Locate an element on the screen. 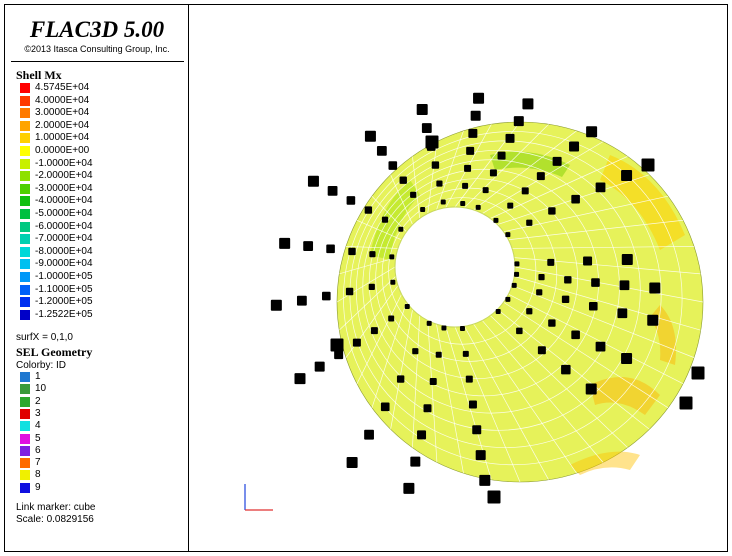 The height and width of the screenshot is (556, 732). legend-label: 3.0000E+04 is located at coordinates (62, 113).